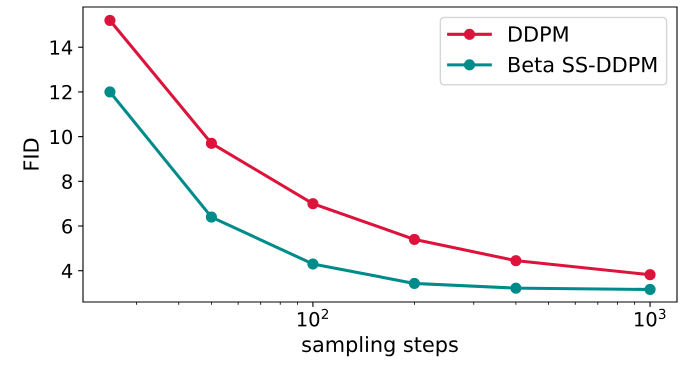 This screenshot has width=698, height=381. Describe the element at coordinates (313, 317) in the screenshot. I see `x-tick-label: 10$^{2}$` at that location.